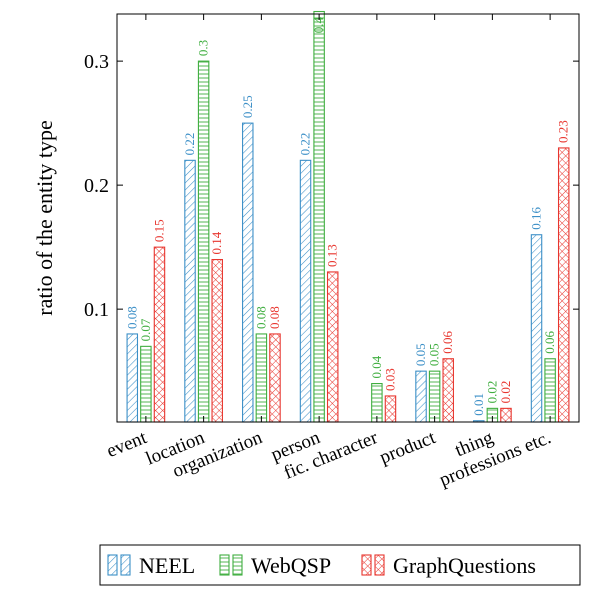 The width and height of the screenshot is (595, 592). What do you see at coordinates (260, 317) in the screenshot?
I see `data-label-webqsp: 0.08` at bounding box center [260, 317].